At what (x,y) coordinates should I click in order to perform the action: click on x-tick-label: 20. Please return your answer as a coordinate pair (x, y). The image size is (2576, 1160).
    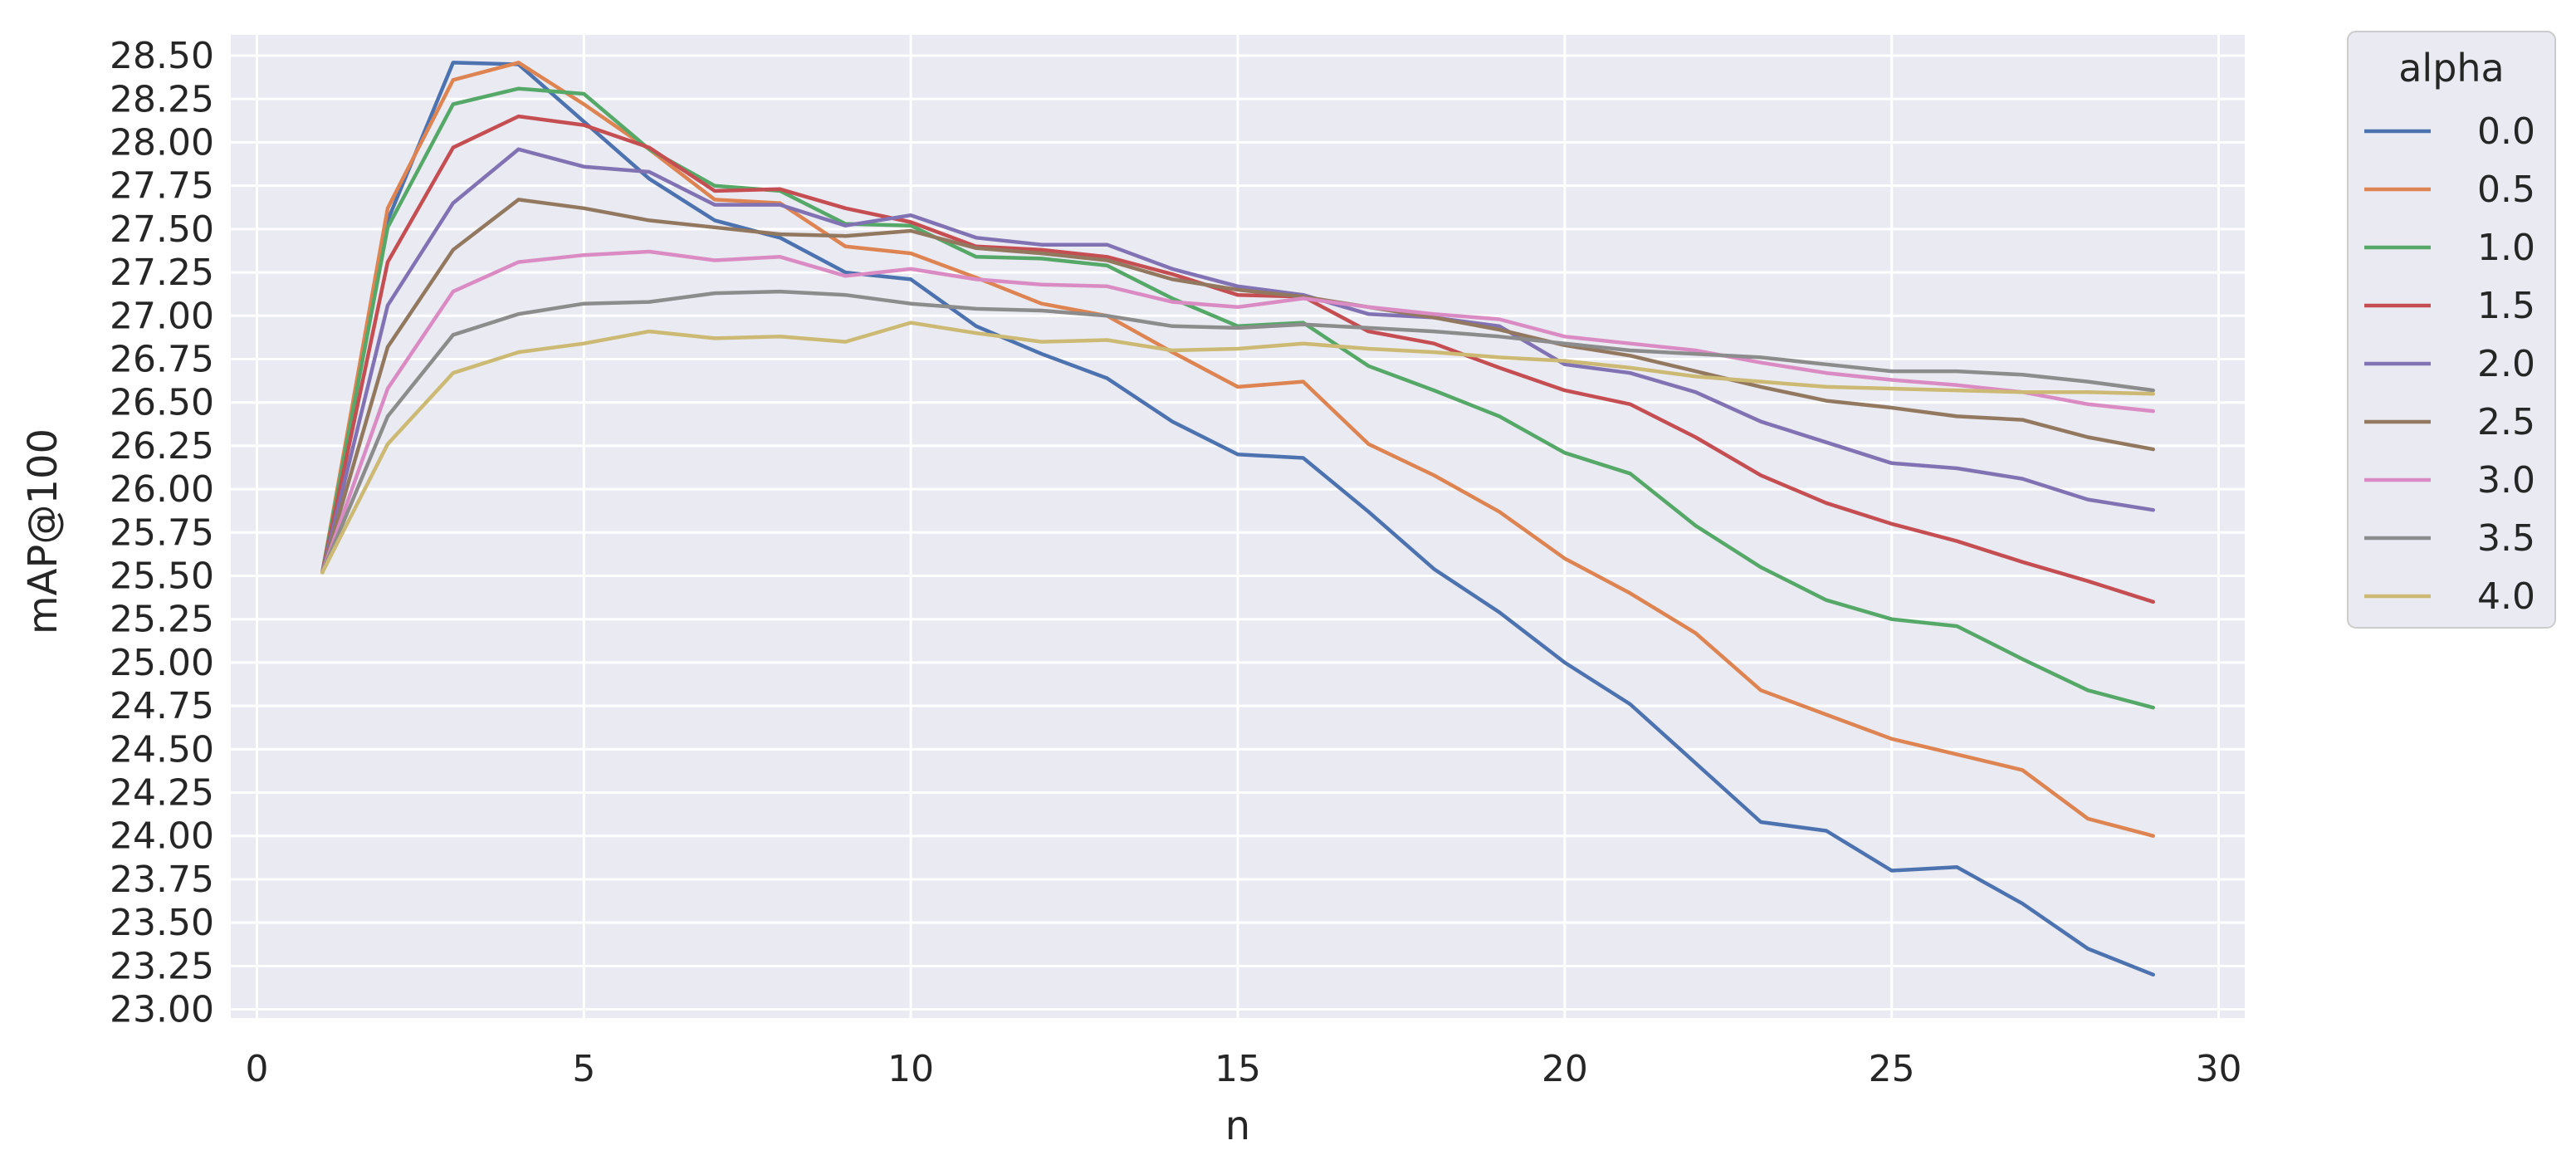
    Looking at the image, I should click on (1565, 1069).